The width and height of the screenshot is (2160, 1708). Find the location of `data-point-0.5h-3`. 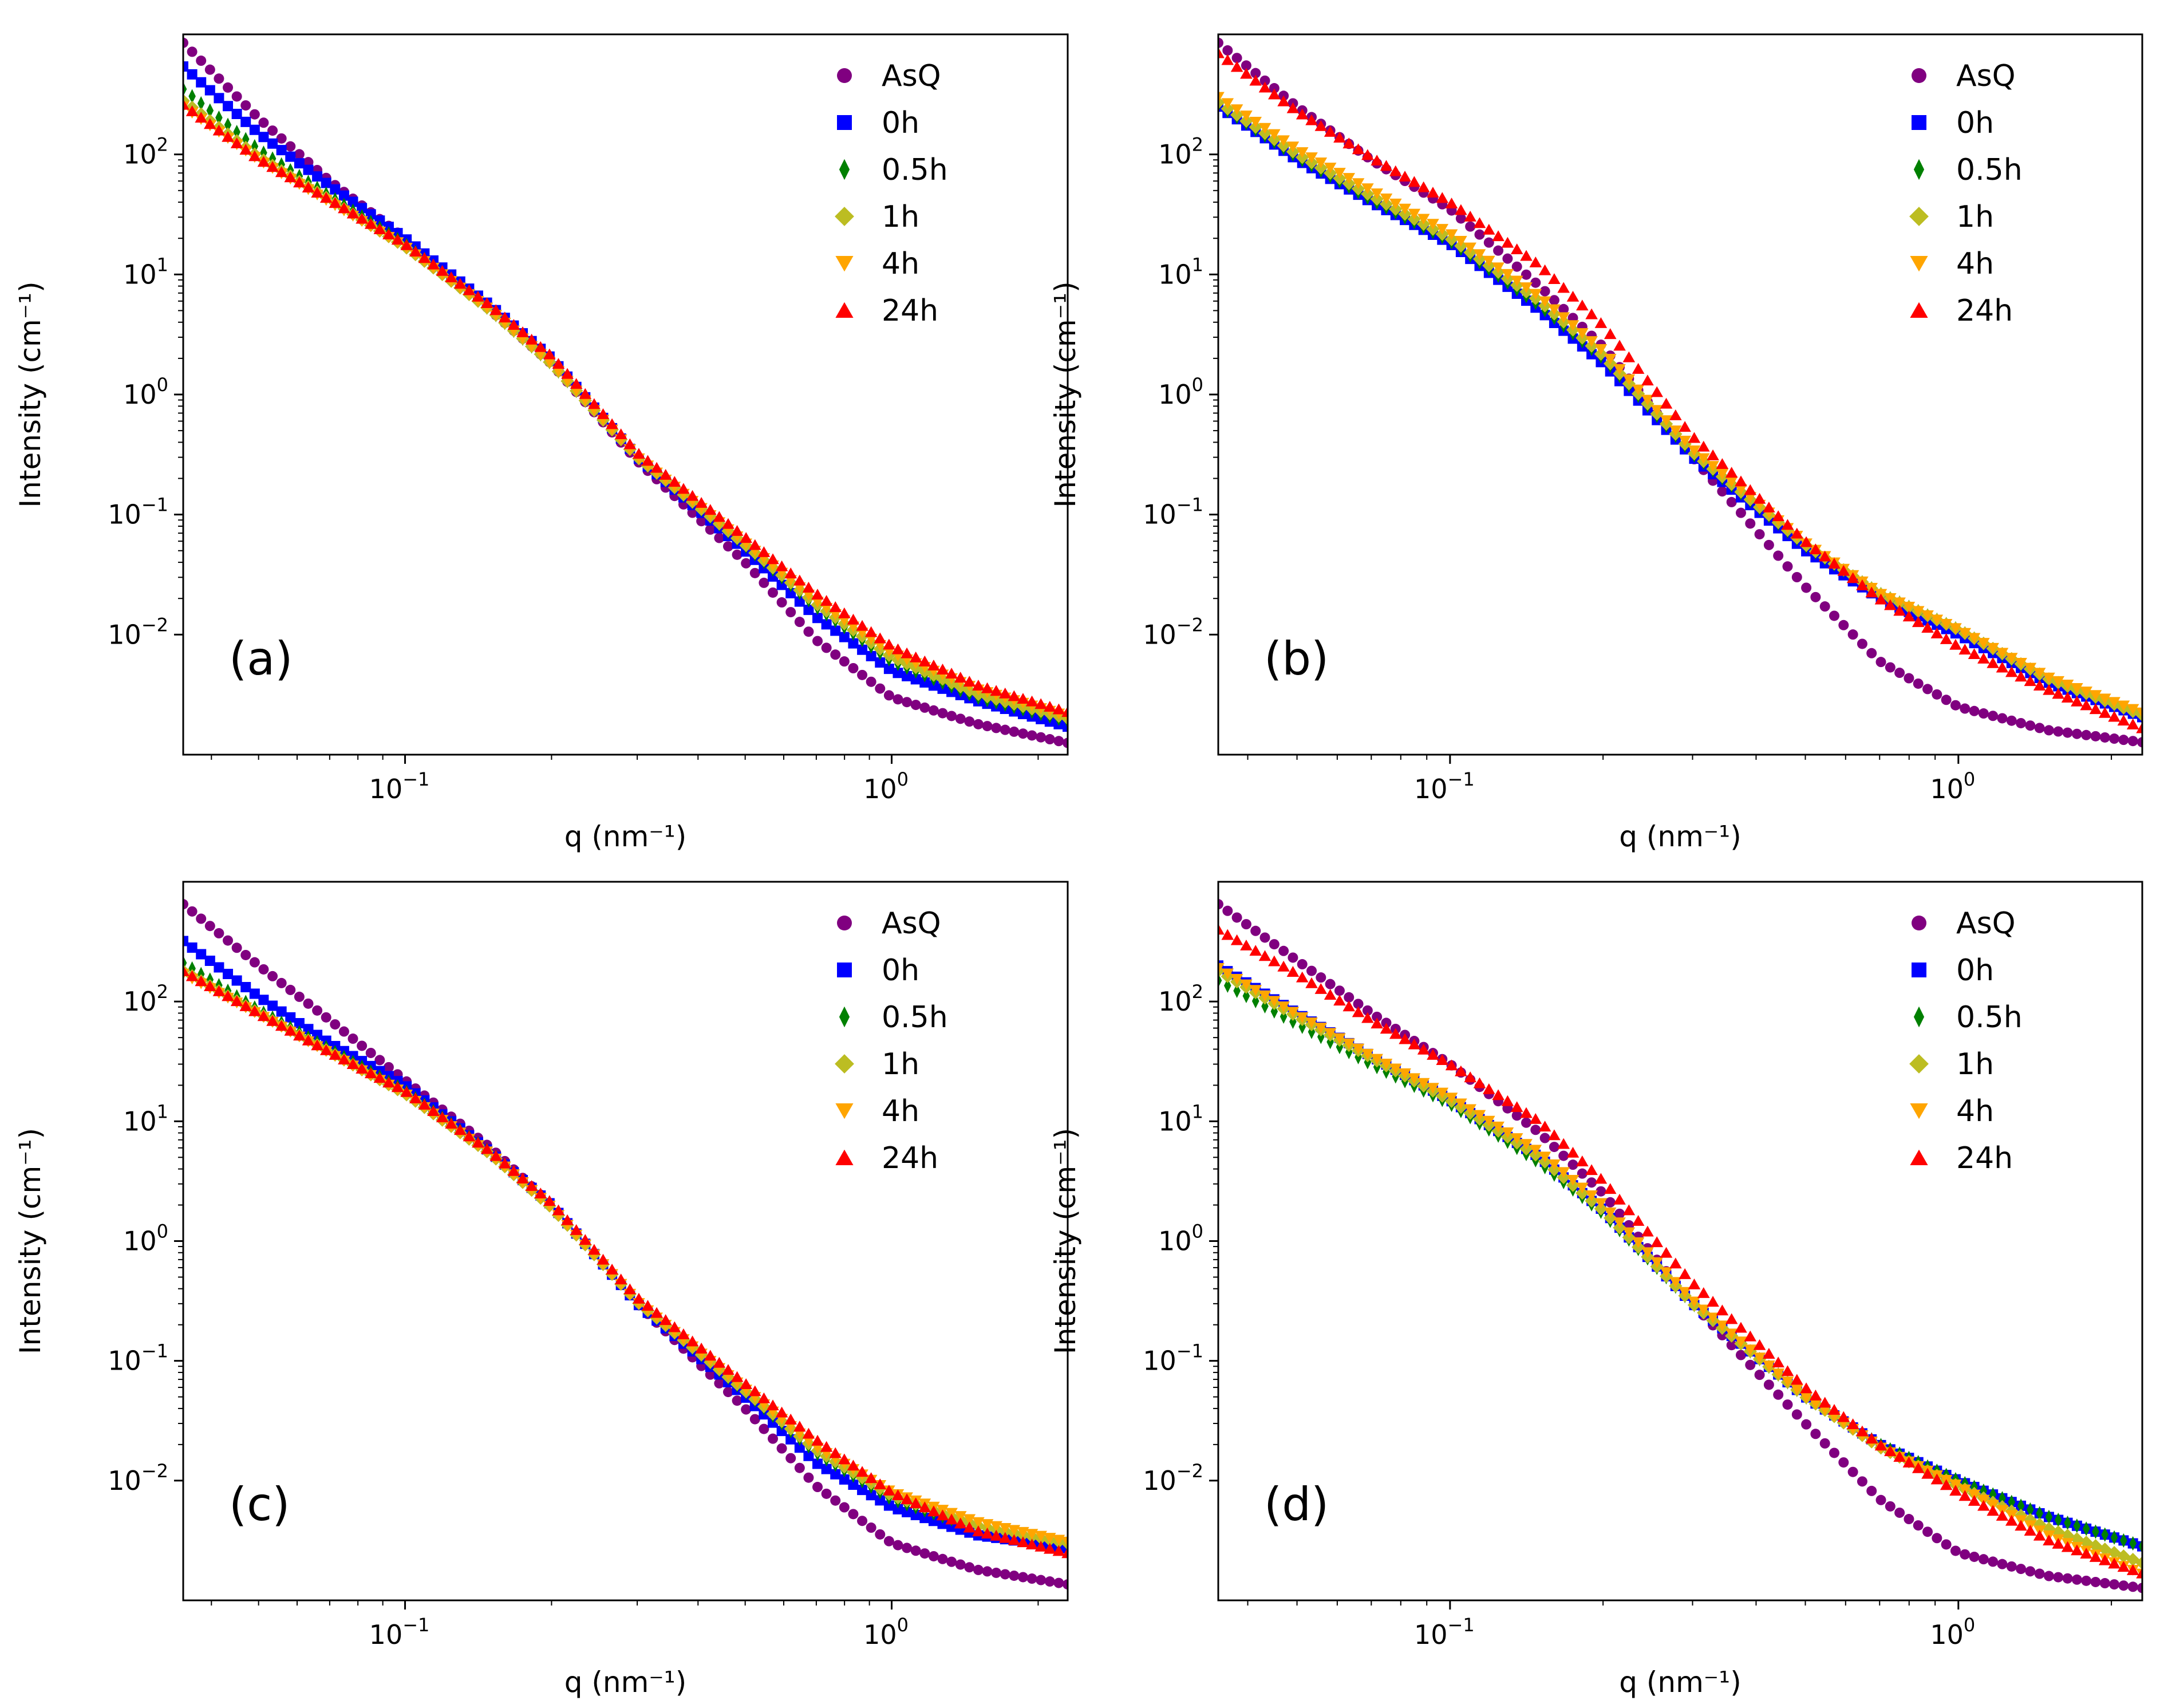

data-point-0.5h-3 is located at coordinates (210, 111).